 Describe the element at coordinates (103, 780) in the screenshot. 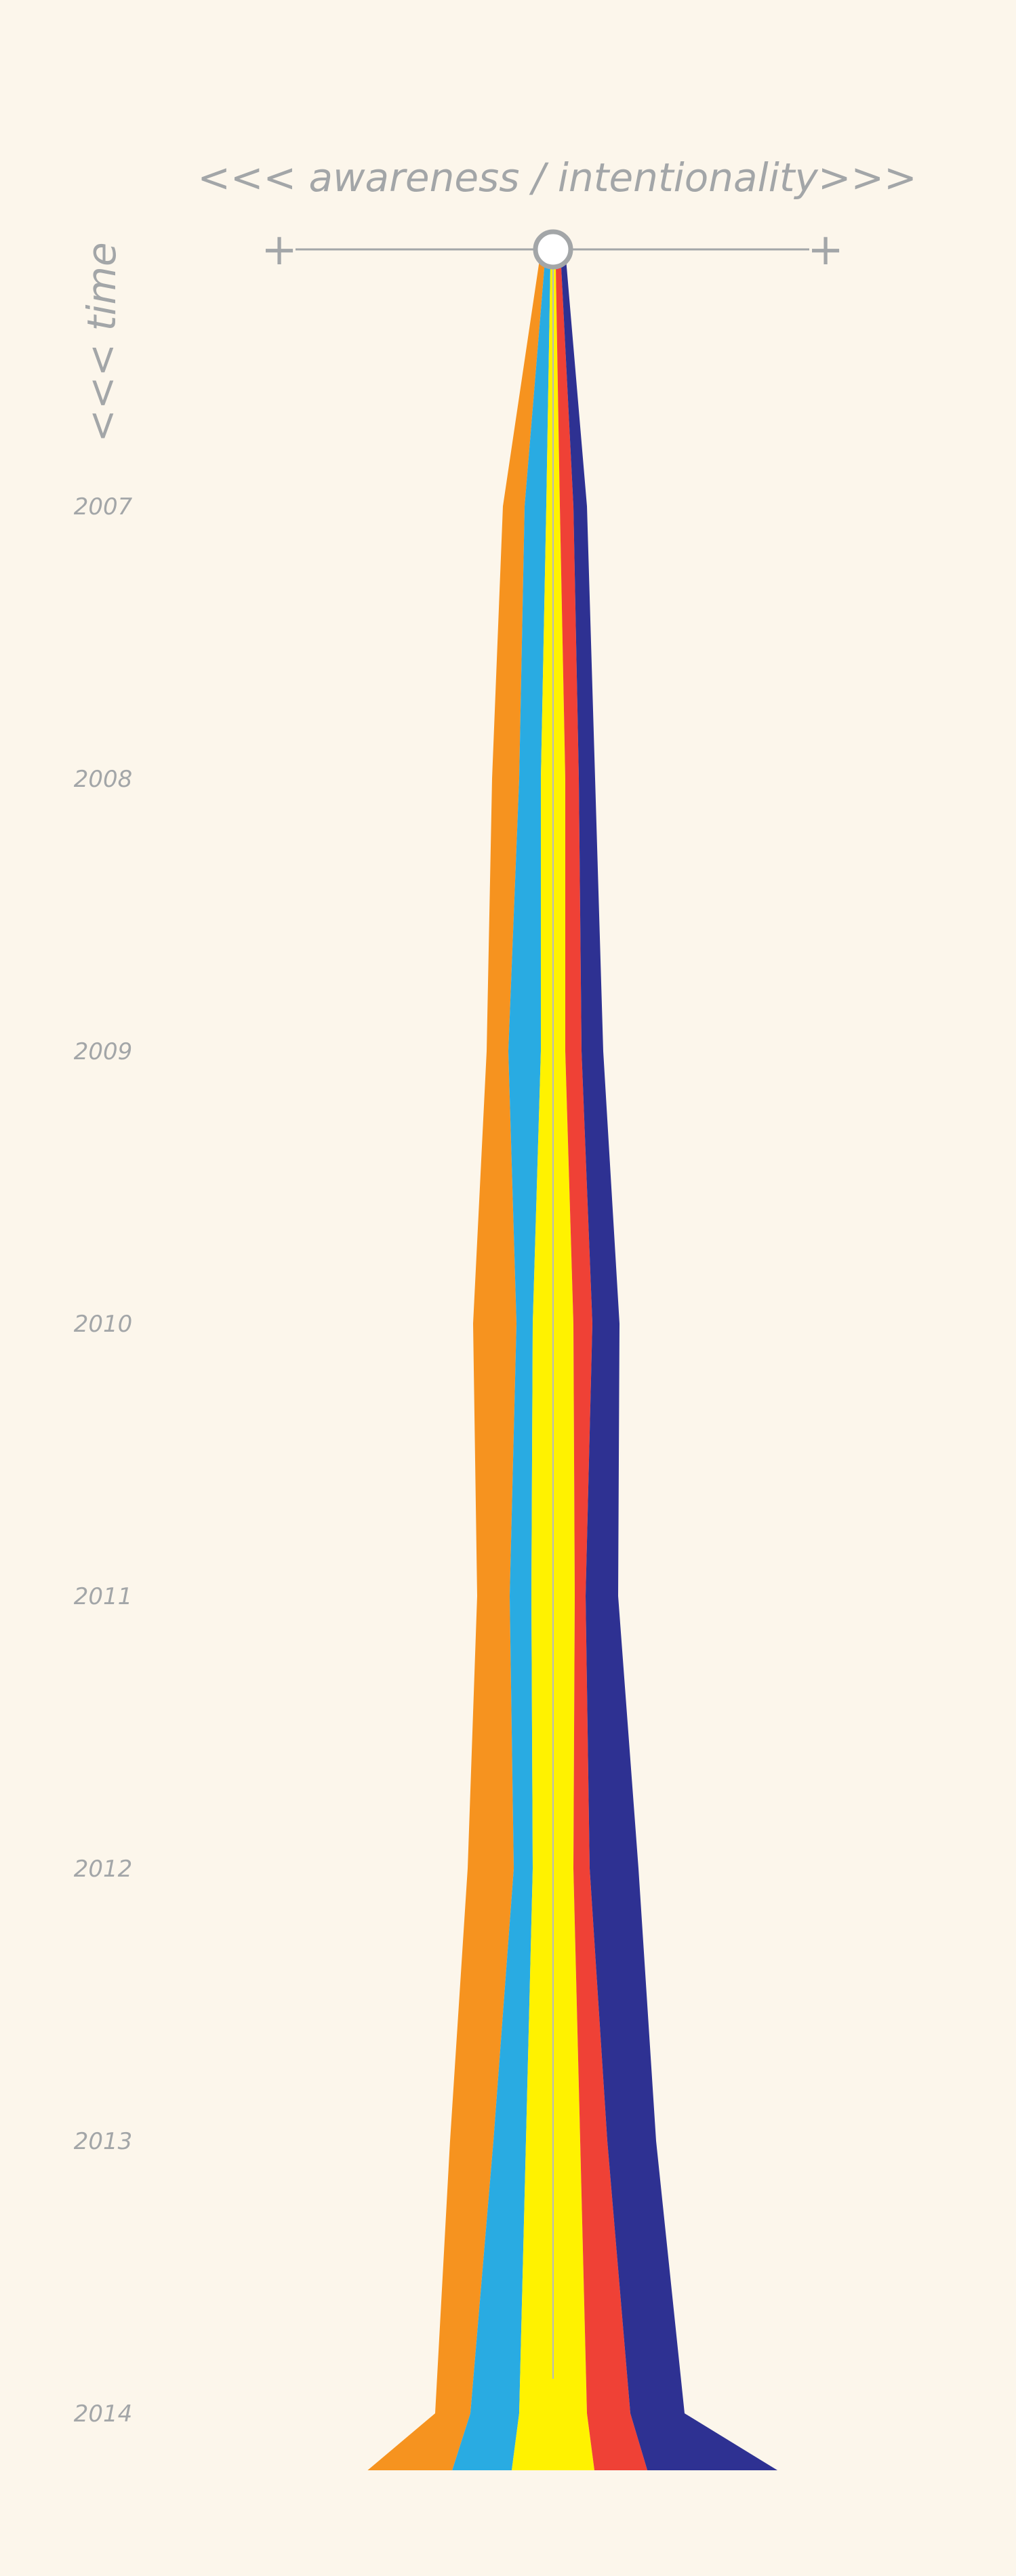

I see `year-label-2008: 2008` at that location.